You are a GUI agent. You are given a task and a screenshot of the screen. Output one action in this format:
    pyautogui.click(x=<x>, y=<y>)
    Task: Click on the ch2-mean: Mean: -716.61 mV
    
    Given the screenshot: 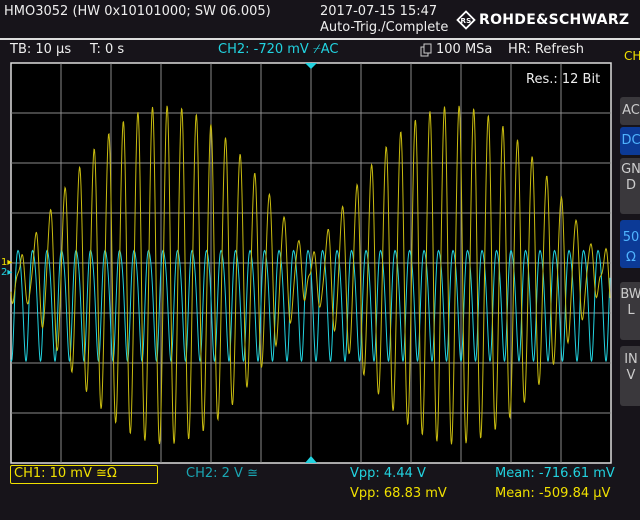 What is the action you would take?
    pyautogui.click(x=555, y=473)
    